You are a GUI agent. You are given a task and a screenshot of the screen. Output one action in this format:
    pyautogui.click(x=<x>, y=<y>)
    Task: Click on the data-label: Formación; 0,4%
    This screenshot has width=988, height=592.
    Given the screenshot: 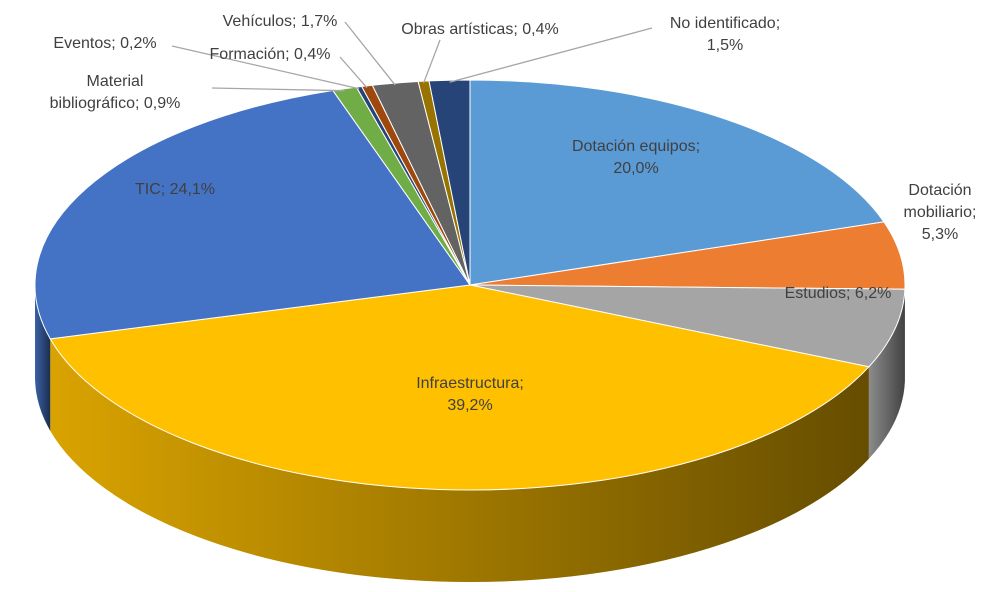 What is the action you would take?
    pyautogui.click(x=270, y=54)
    